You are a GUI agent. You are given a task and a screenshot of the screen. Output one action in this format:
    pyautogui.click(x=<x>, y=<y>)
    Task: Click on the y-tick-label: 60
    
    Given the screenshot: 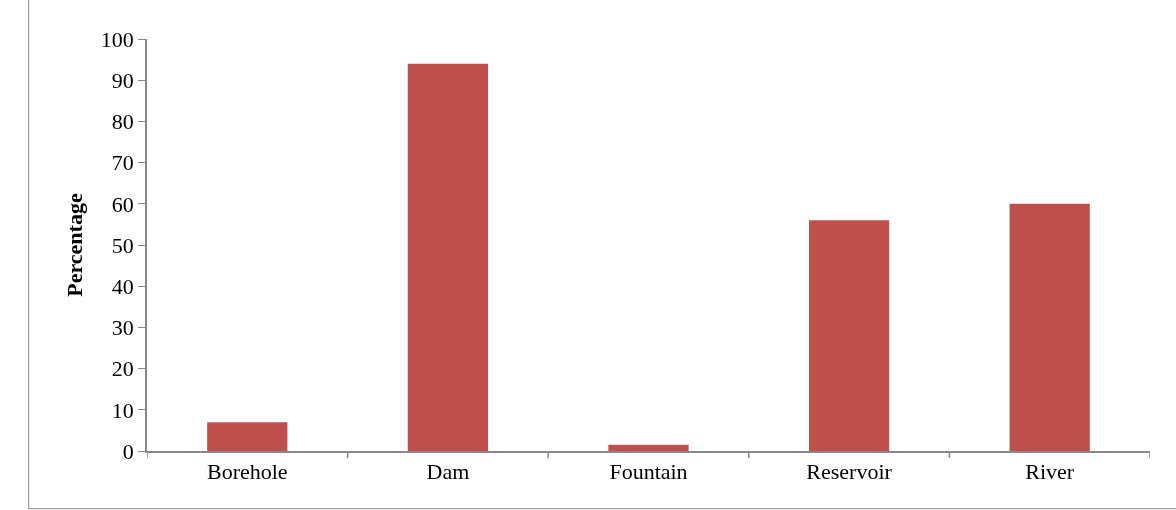 What is the action you would take?
    pyautogui.click(x=122, y=204)
    